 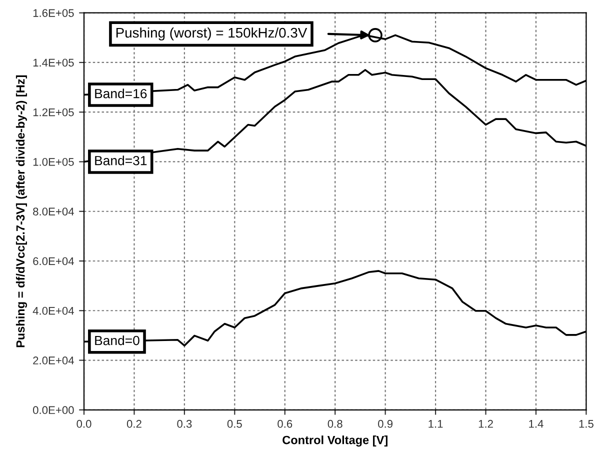 I want to click on y-axis-title: Pushing = df/dVcc[2.7-3V] (after divide-by-2) [Hz], so click(x=22, y=211).